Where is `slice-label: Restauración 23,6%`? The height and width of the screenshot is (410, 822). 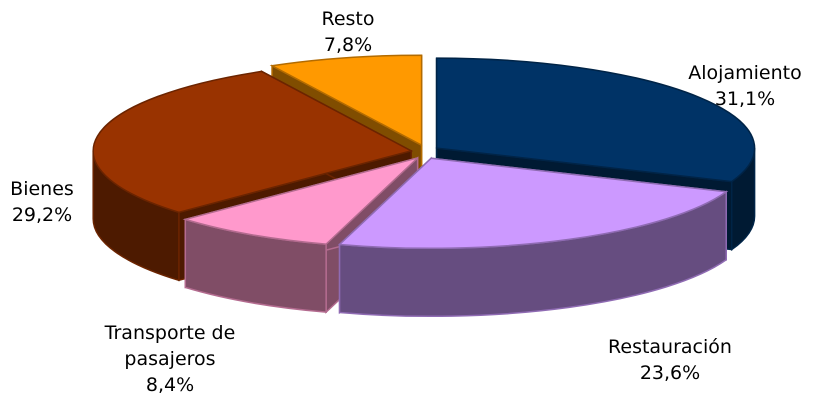 slice-label: Restauración 23,6% is located at coordinates (670, 360).